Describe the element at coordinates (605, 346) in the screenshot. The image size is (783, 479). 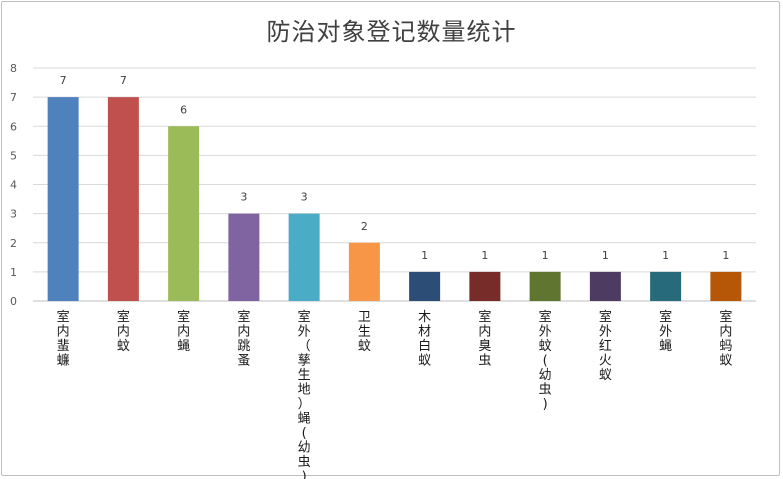
I see `x-category-char: 红` at that location.